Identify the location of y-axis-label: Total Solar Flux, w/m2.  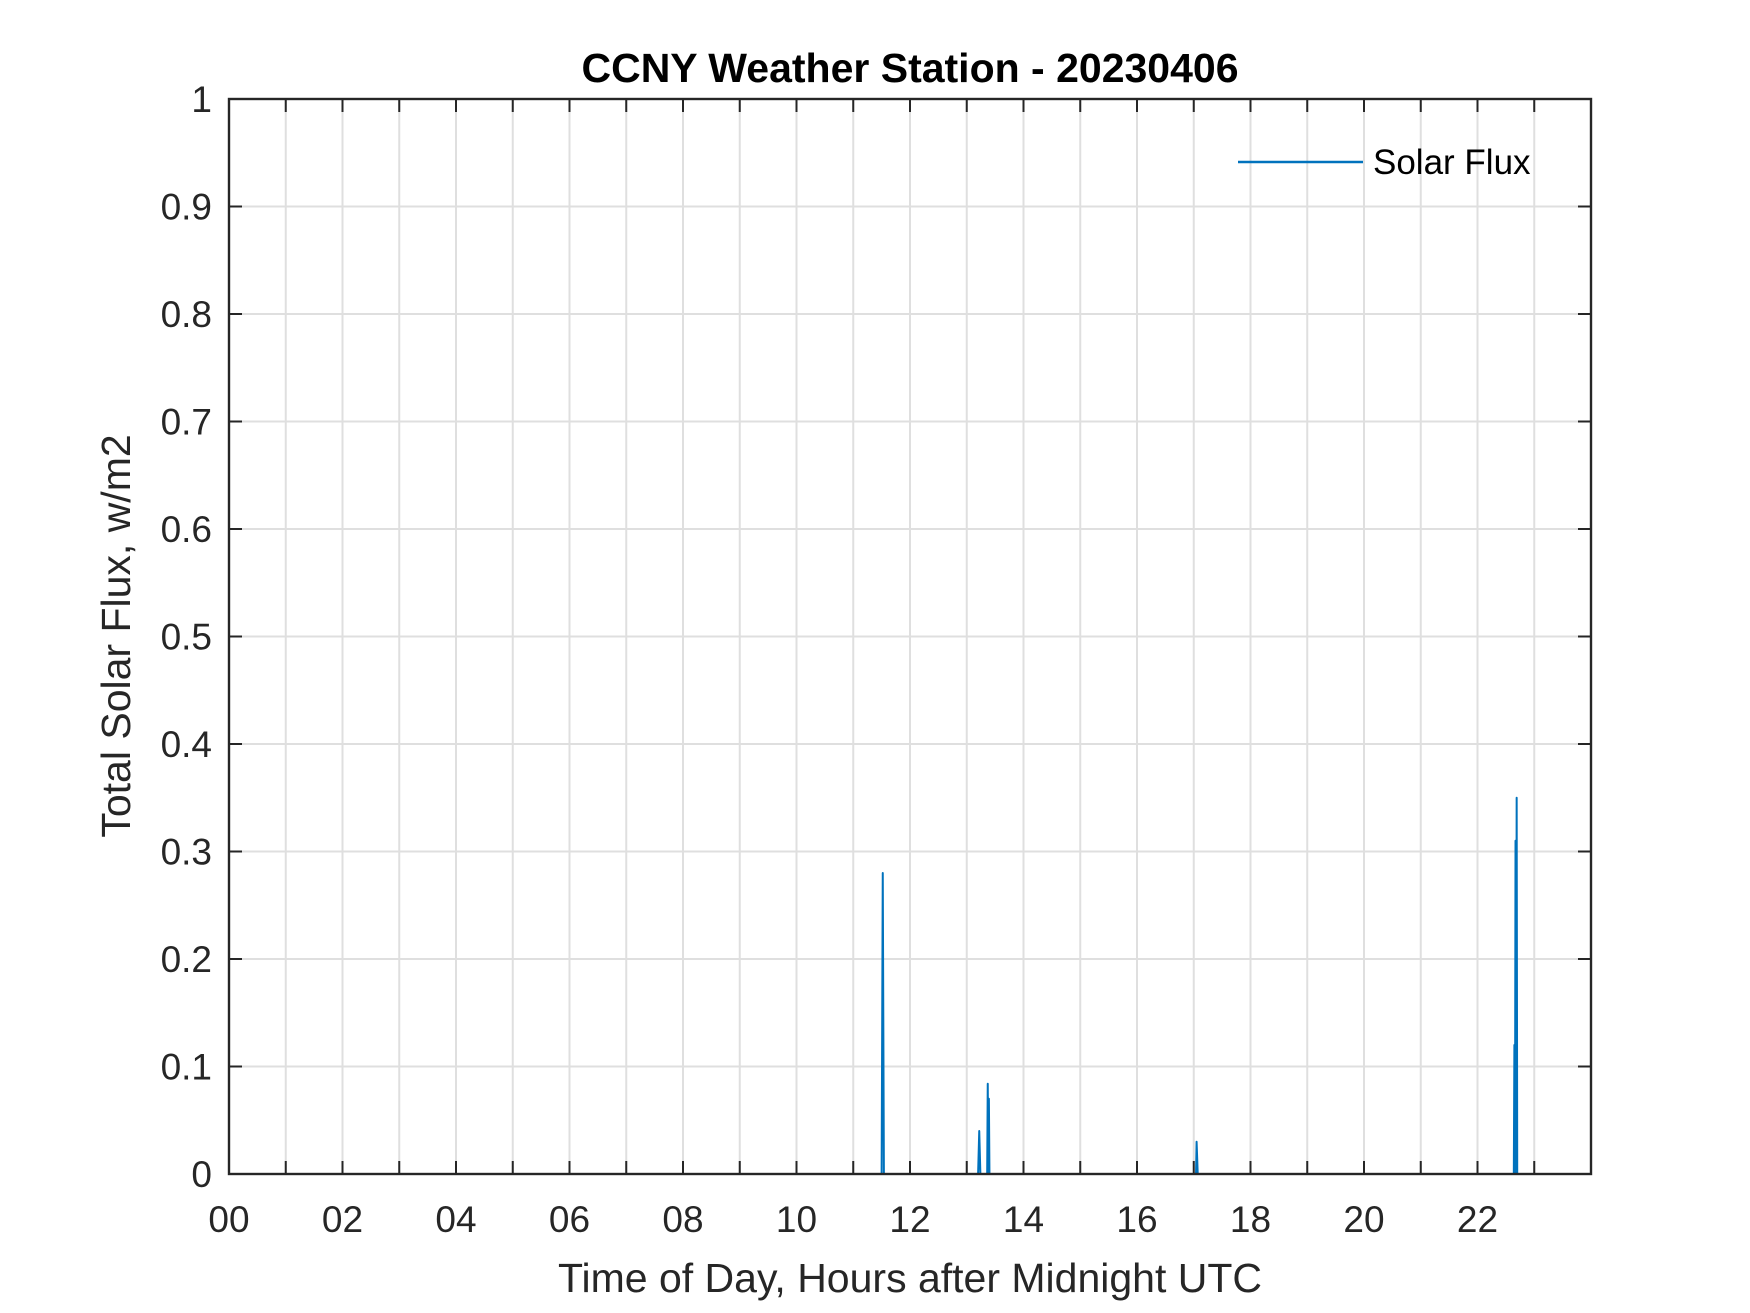
(116, 635).